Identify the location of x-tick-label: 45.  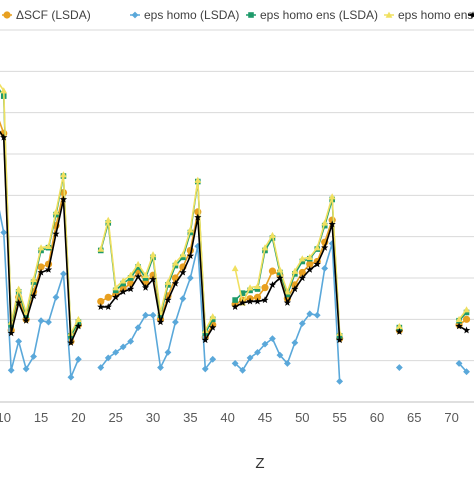
(265, 417).